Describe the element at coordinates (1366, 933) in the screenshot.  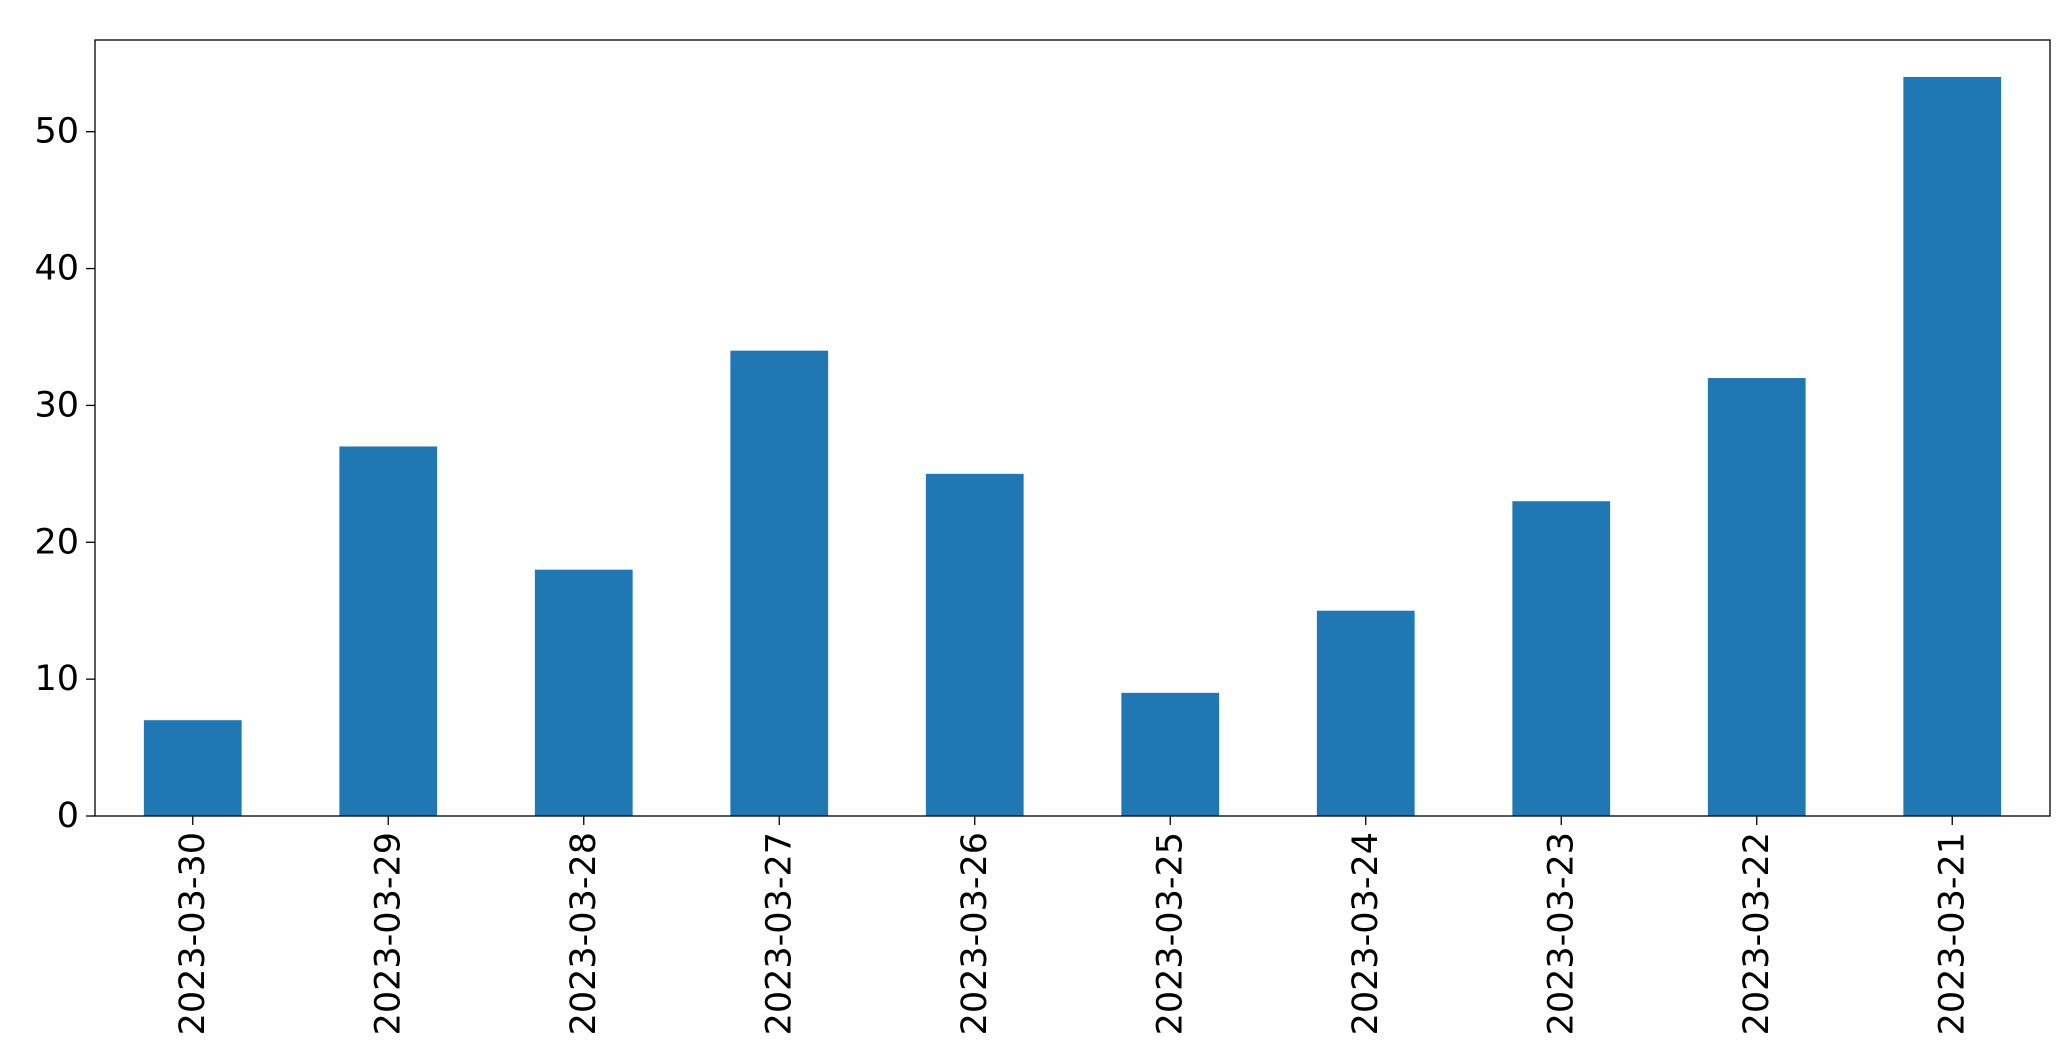
I see `x-tick-label: 2023-03-24` at that location.